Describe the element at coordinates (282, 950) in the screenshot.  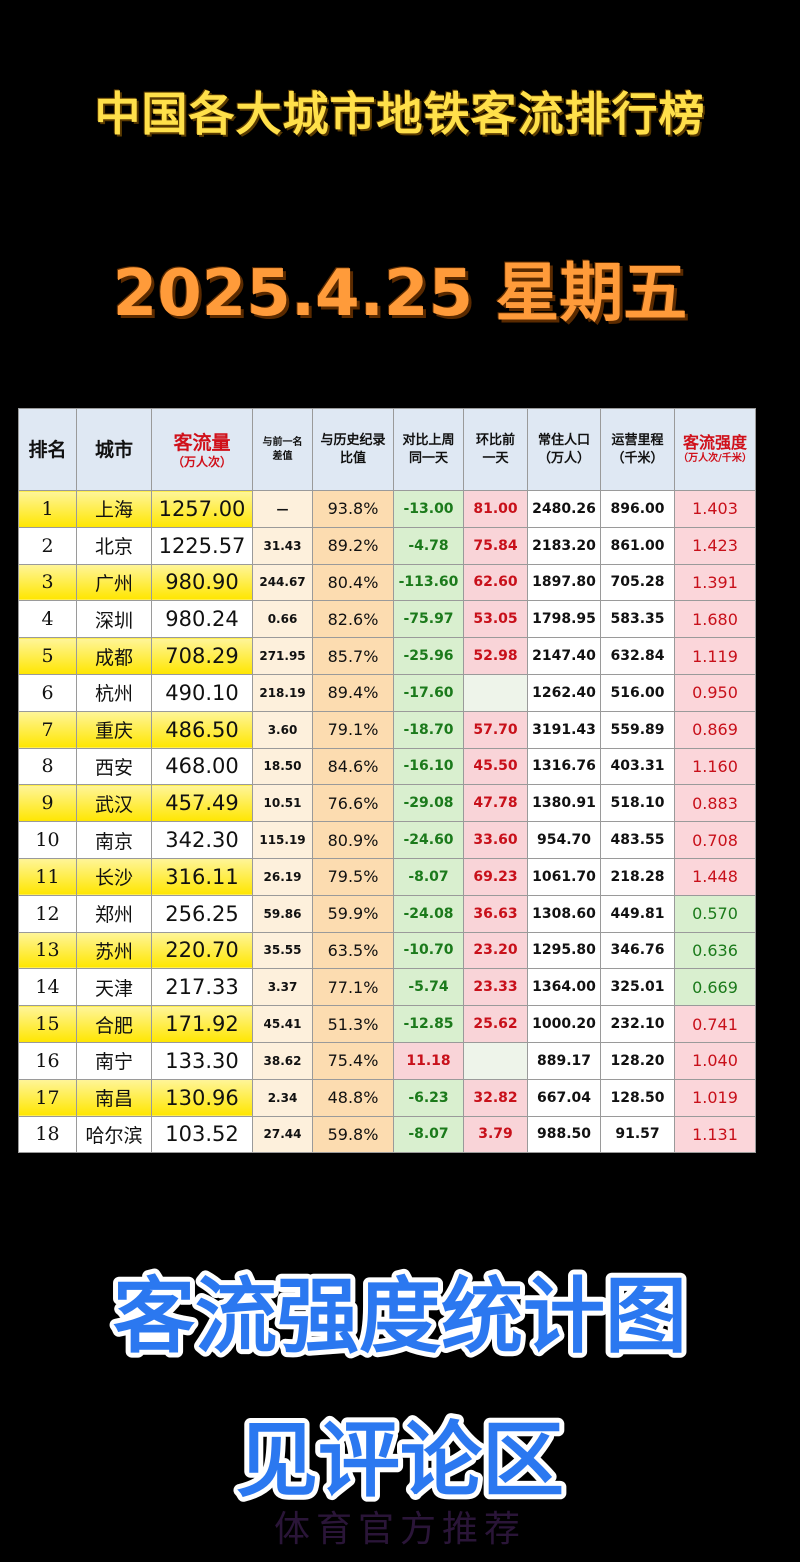
I see `gap-to-previous-cell: 35.55` at that location.